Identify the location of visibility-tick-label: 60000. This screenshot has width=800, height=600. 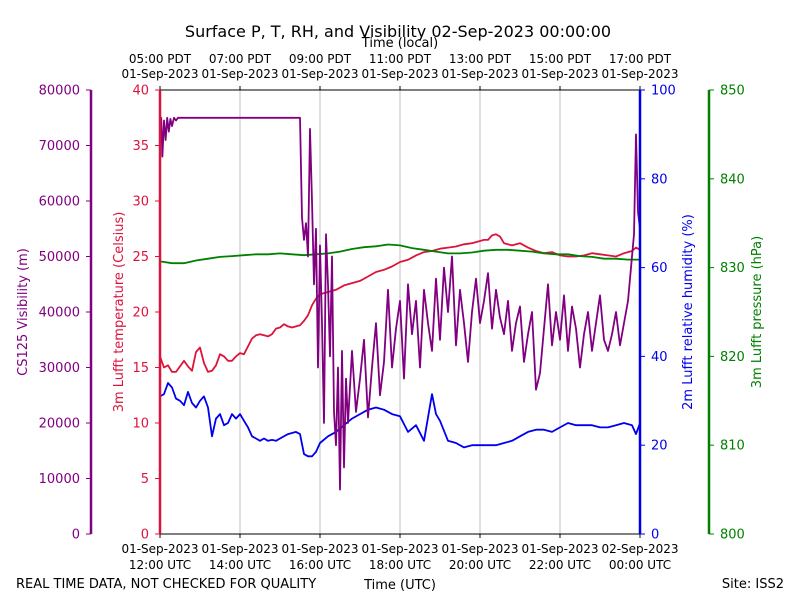
(59, 202).